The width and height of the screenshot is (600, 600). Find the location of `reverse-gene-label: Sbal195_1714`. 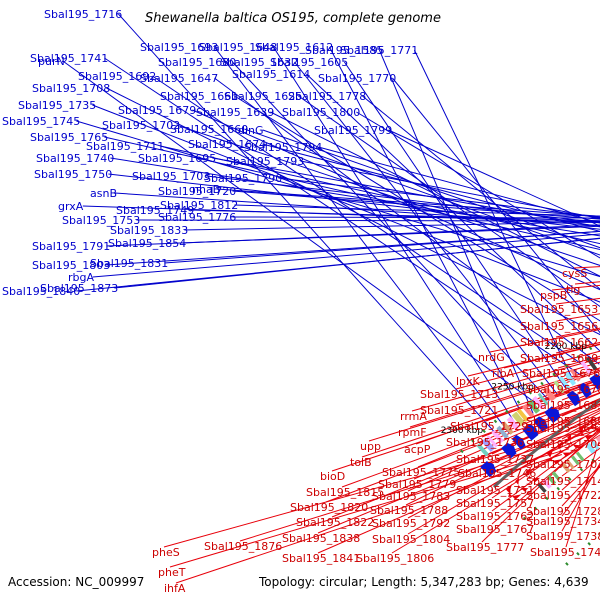

reverse-gene-label: Sbal195_1714 is located at coordinates (563, 481).